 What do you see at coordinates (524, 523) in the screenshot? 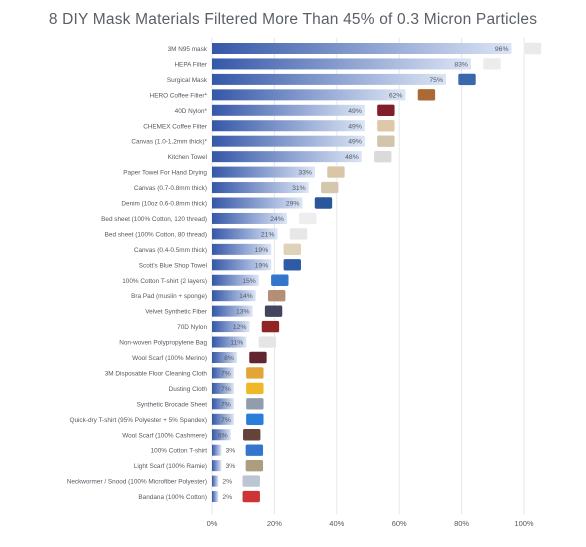
I see `x-tick-label: 100%` at bounding box center [524, 523].